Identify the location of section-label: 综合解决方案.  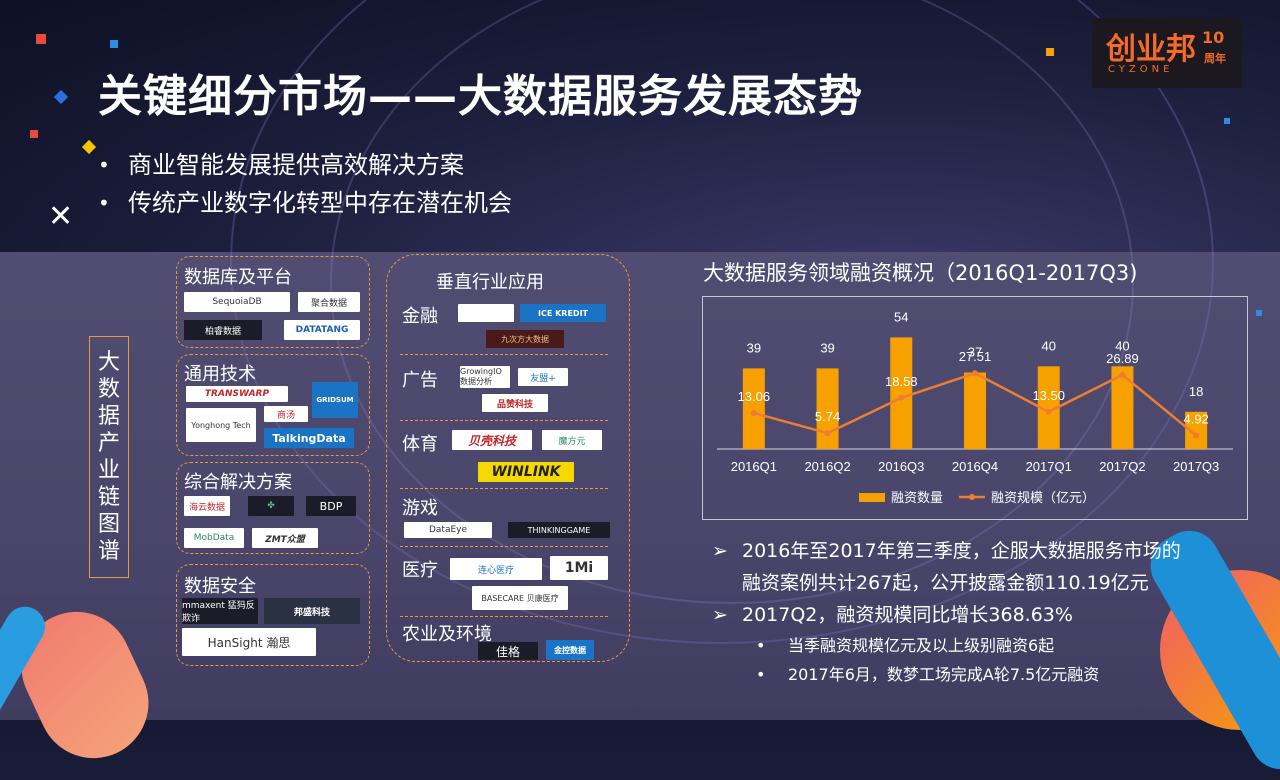
(238, 482).